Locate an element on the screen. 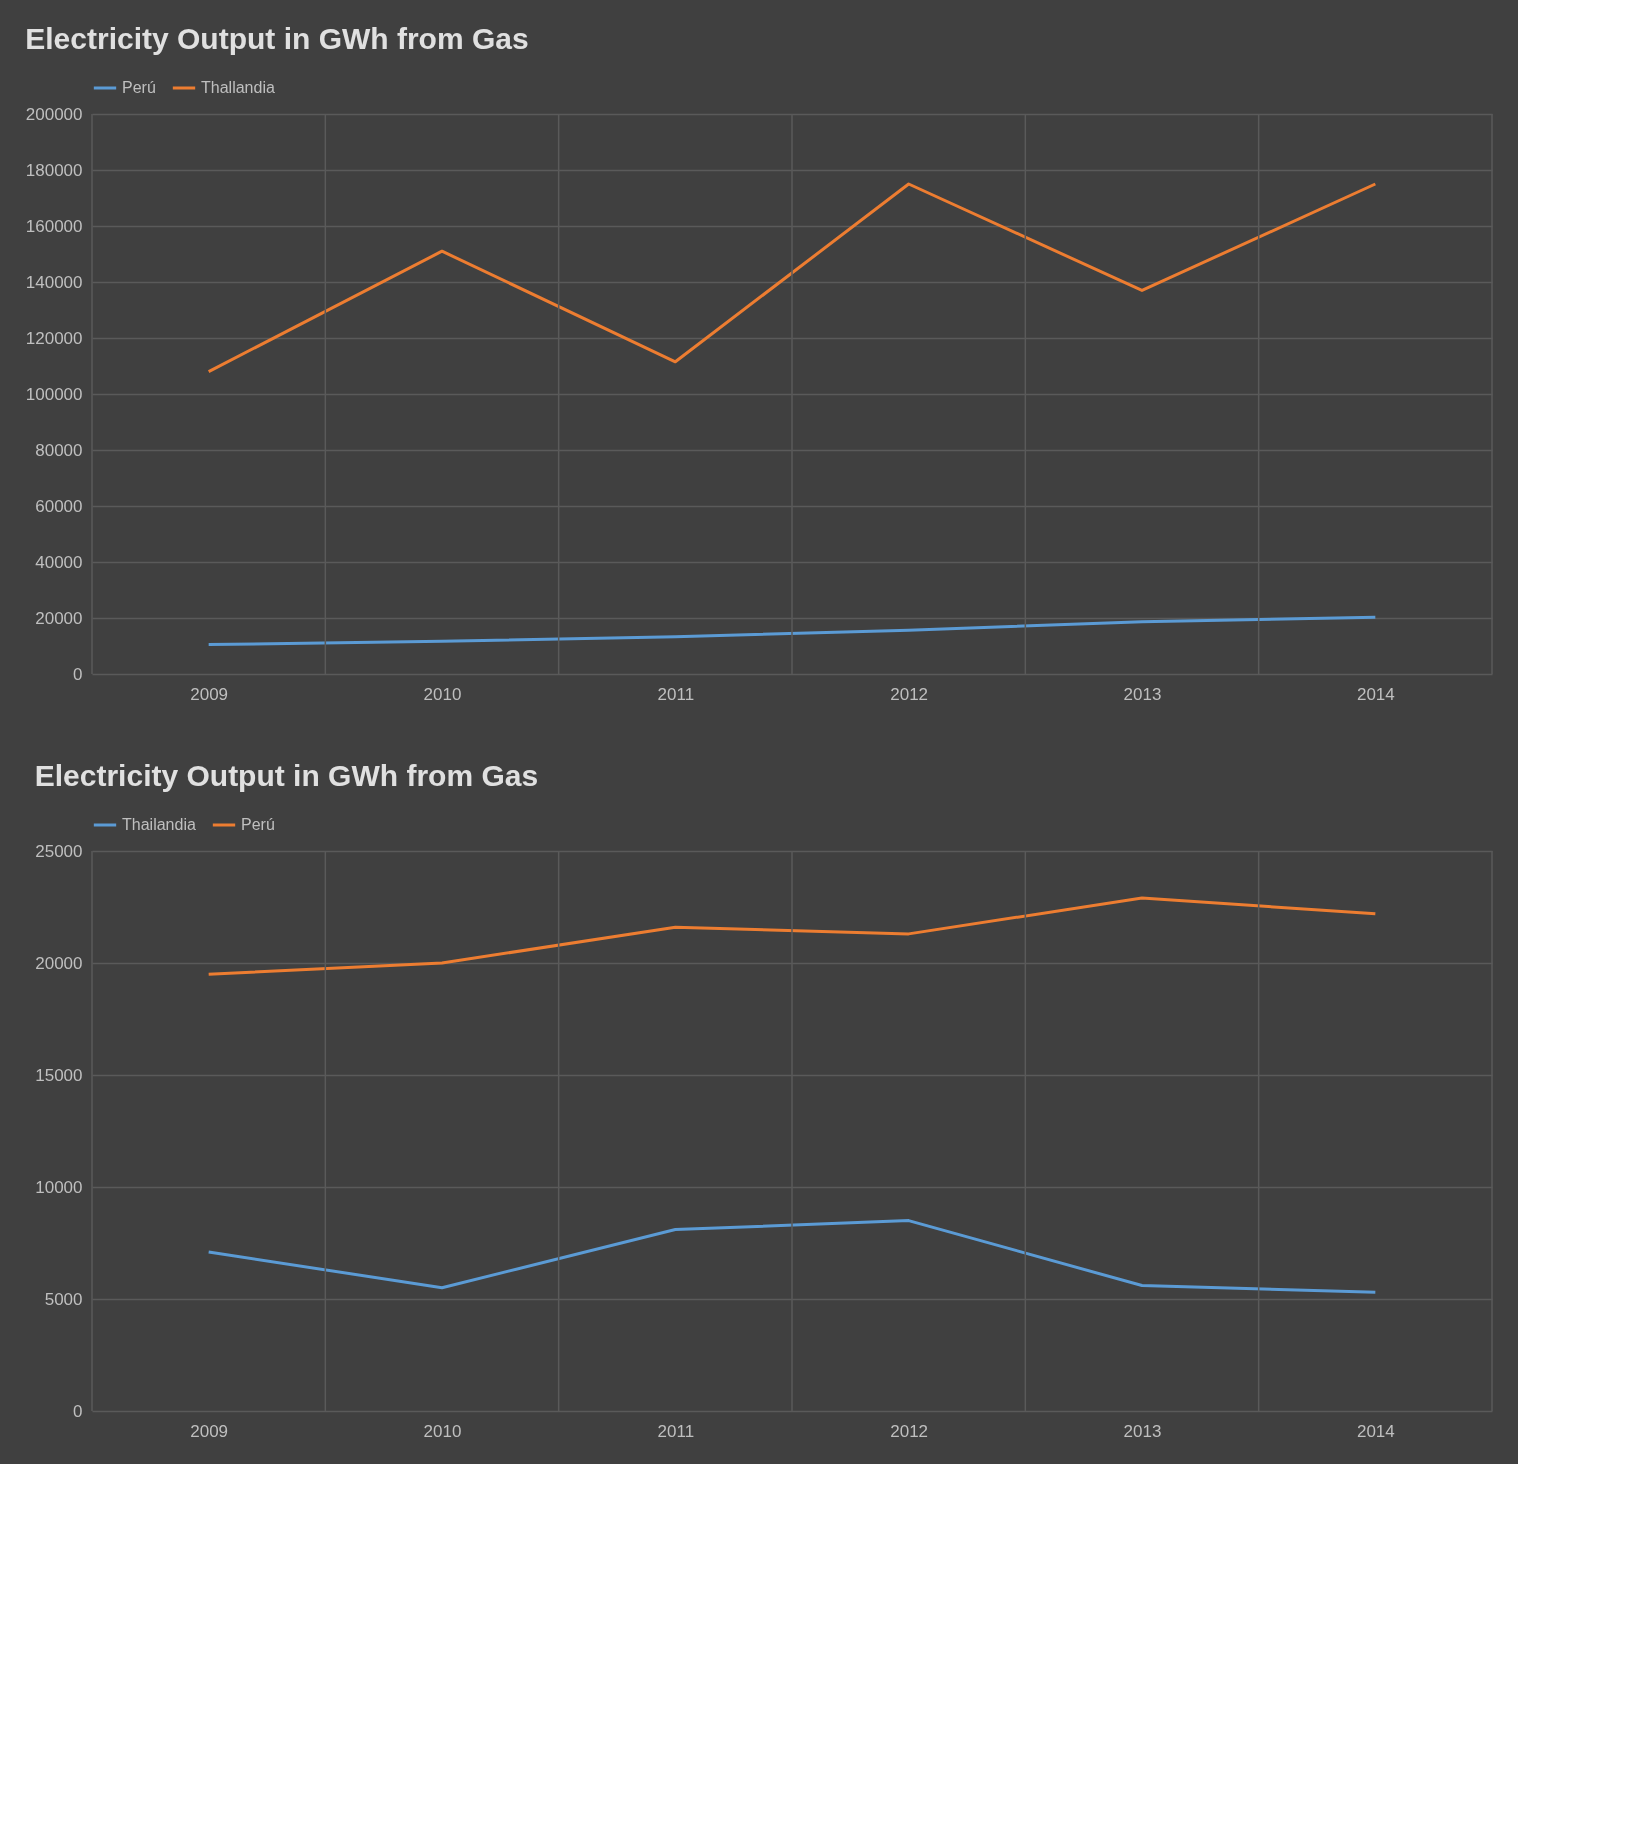 The height and width of the screenshot is (1833, 1644). legend-label: Thailandia is located at coordinates (159, 824).